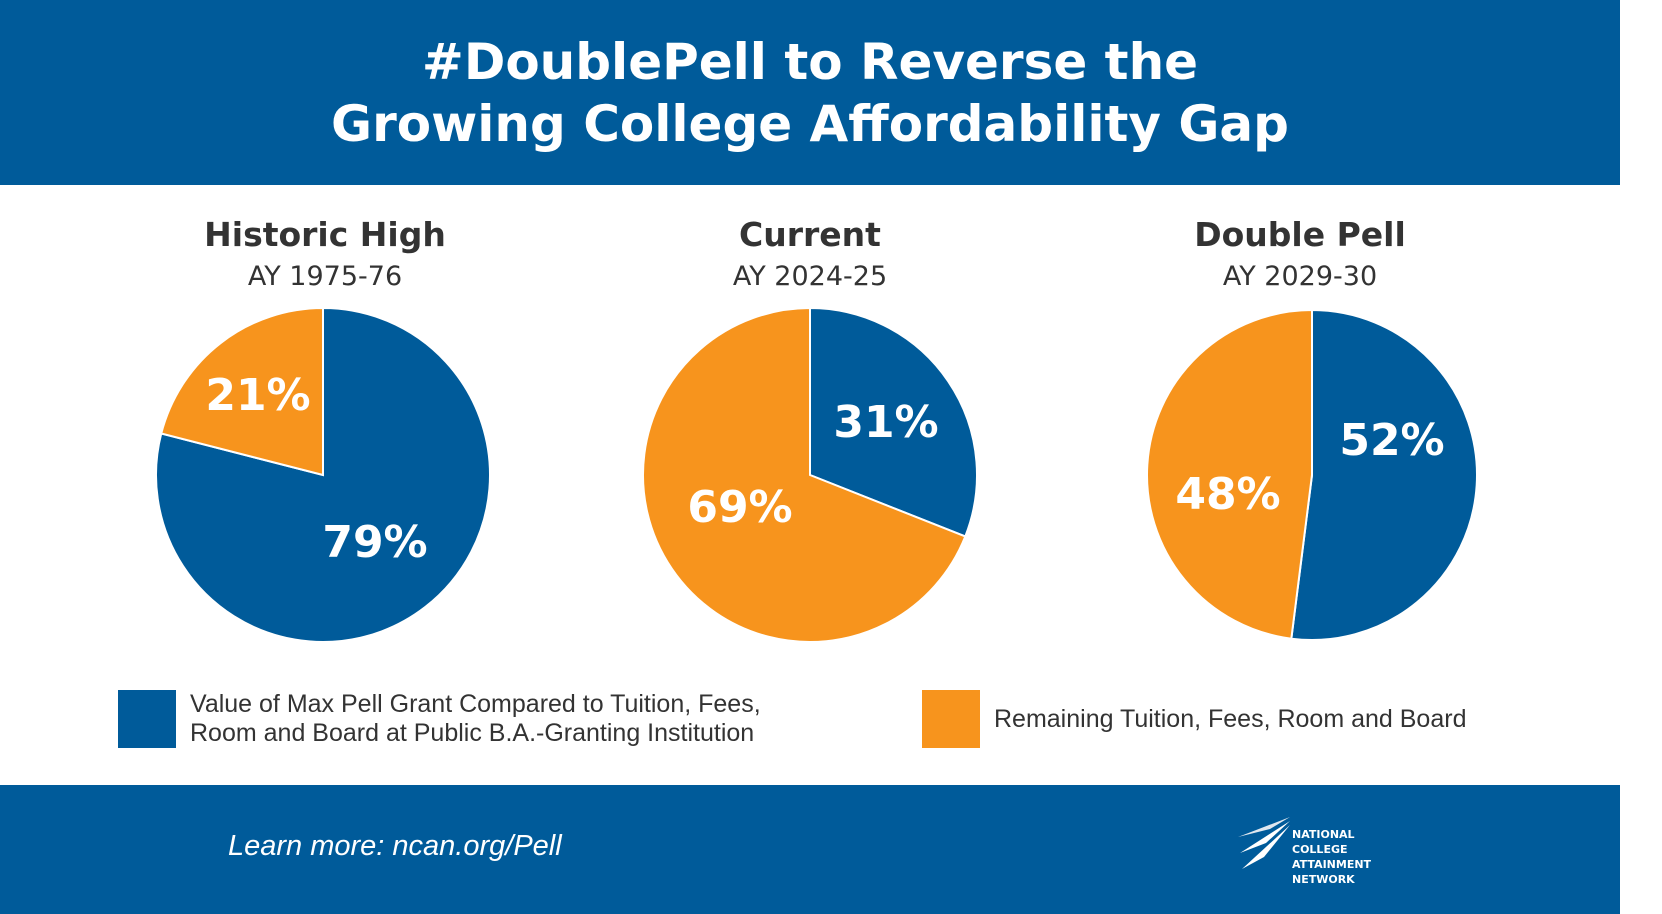 The width and height of the screenshot is (1662, 914). I want to click on page-title-line-2: Growing College Affordability Gap, so click(810, 123).